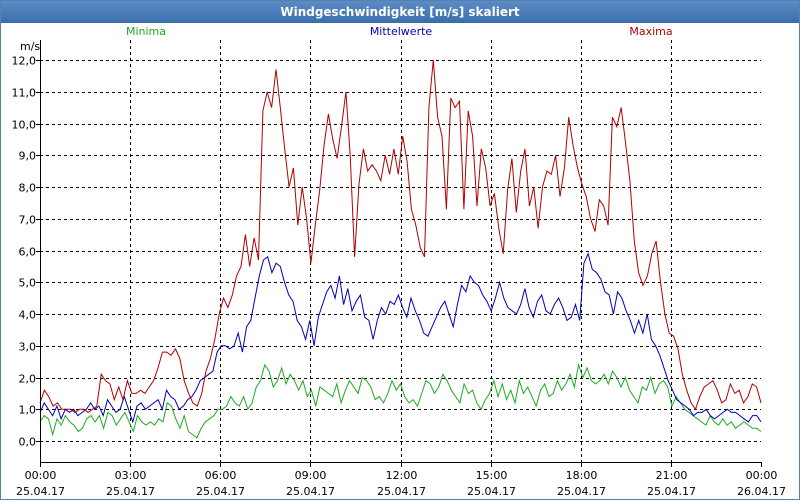 The image size is (800, 500). Describe the element at coordinates (28, 410) in the screenshot. I see `y-tick-label: 1,0` at that location.